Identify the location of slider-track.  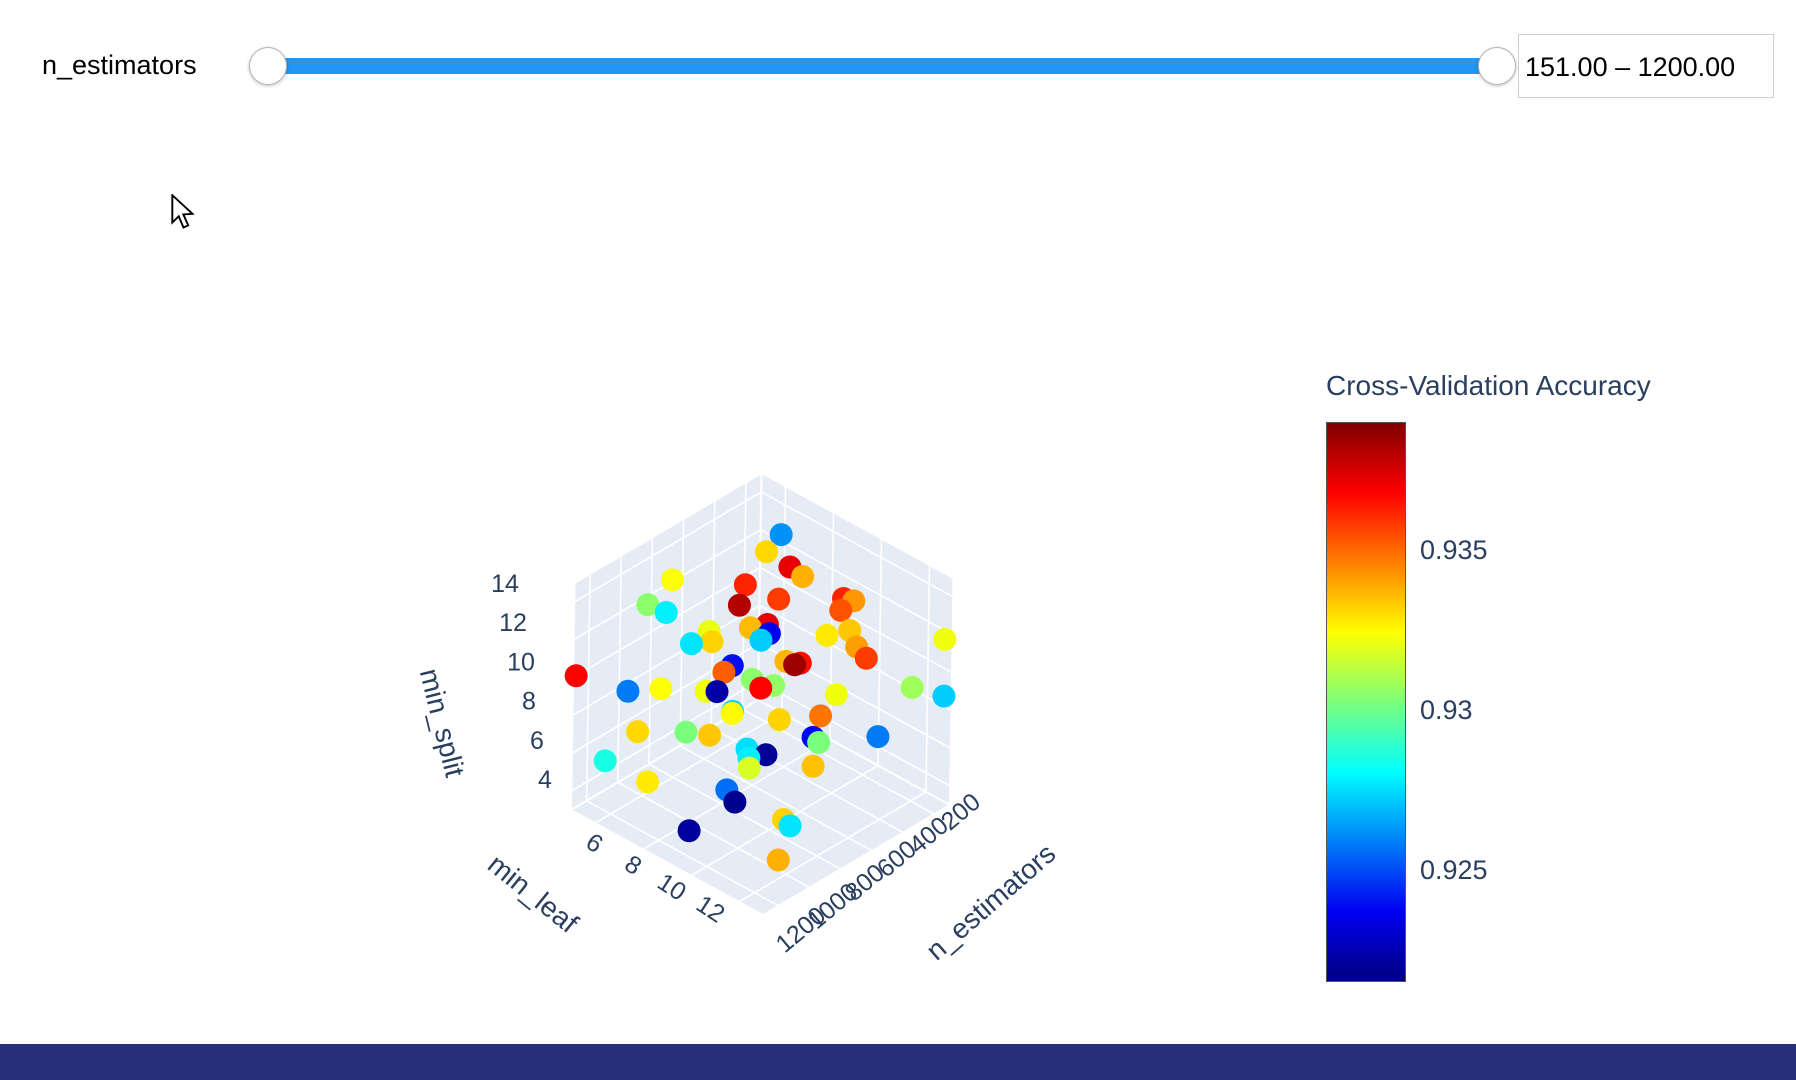
(882, 66).